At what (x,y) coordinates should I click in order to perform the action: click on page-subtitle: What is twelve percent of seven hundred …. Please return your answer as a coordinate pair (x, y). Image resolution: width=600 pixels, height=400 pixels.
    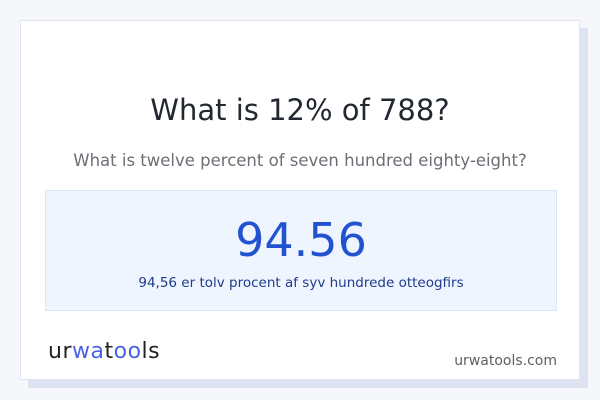
    Looking at the image, I should click on (300, 160).